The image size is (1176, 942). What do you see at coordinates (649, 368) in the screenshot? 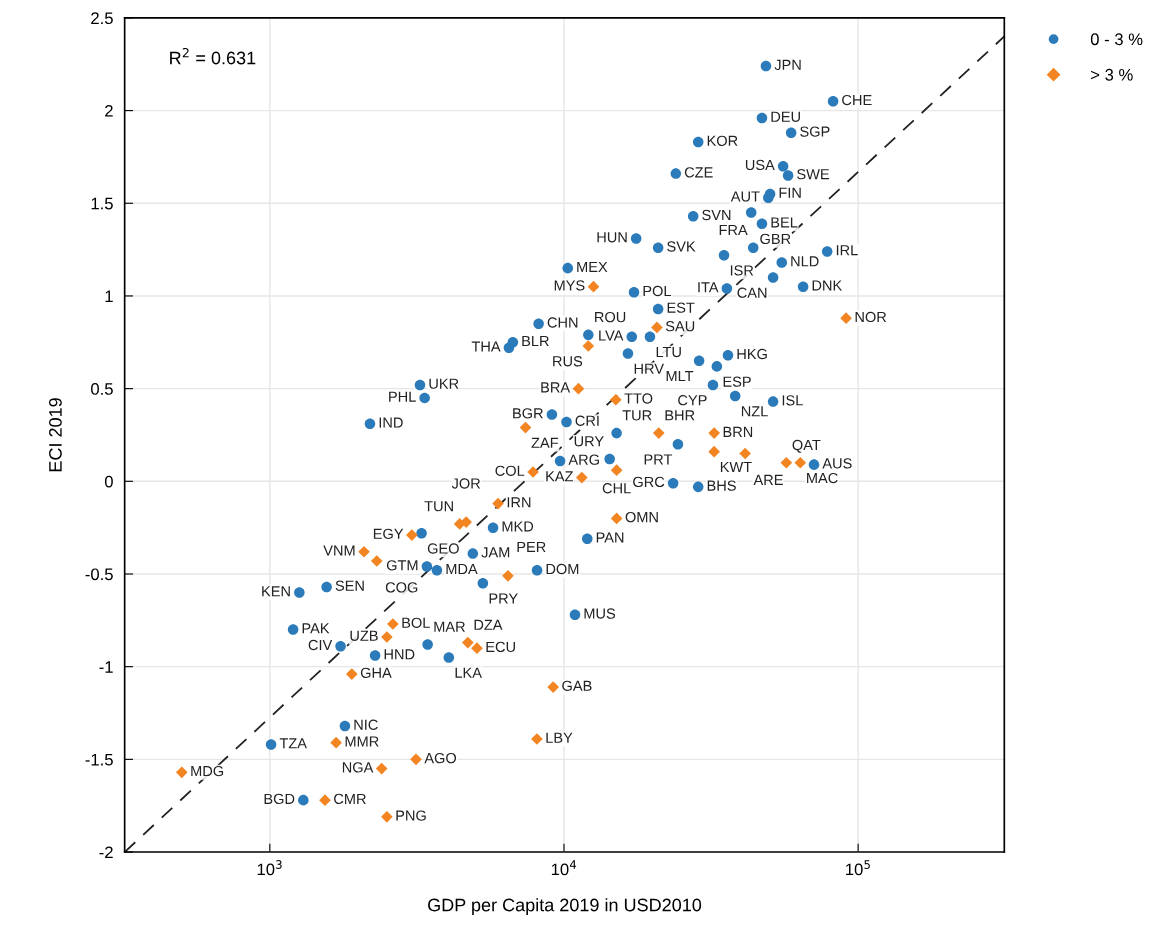
I see `data-label: HRV` at bounding box center [649, 368].